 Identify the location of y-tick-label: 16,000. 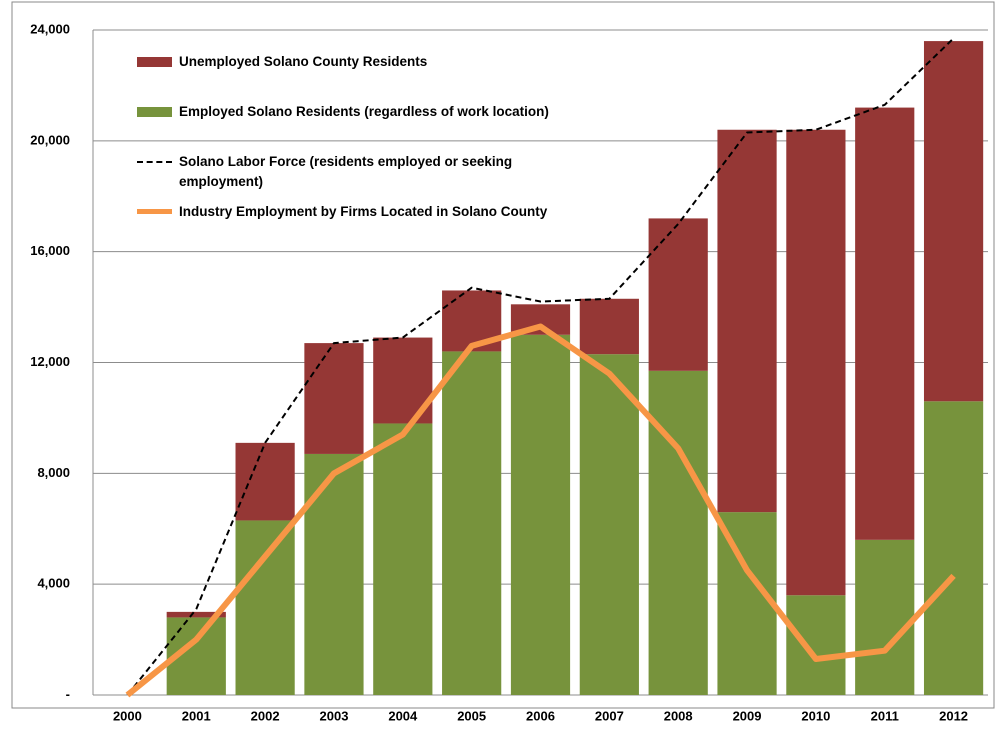
(50, 250).